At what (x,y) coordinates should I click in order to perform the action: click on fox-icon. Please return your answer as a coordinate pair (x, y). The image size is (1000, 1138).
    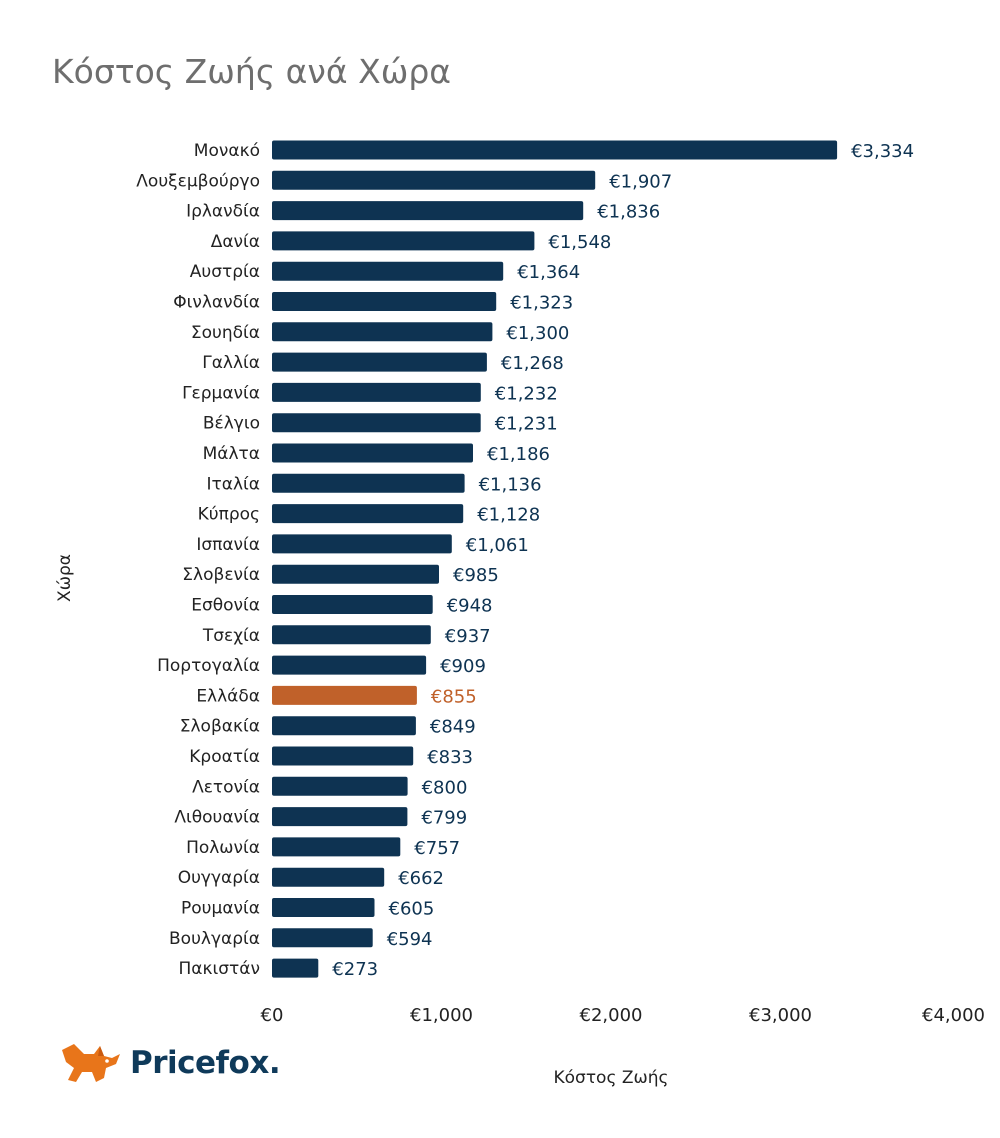
    Looking at the image, I should click on (91, 1063).